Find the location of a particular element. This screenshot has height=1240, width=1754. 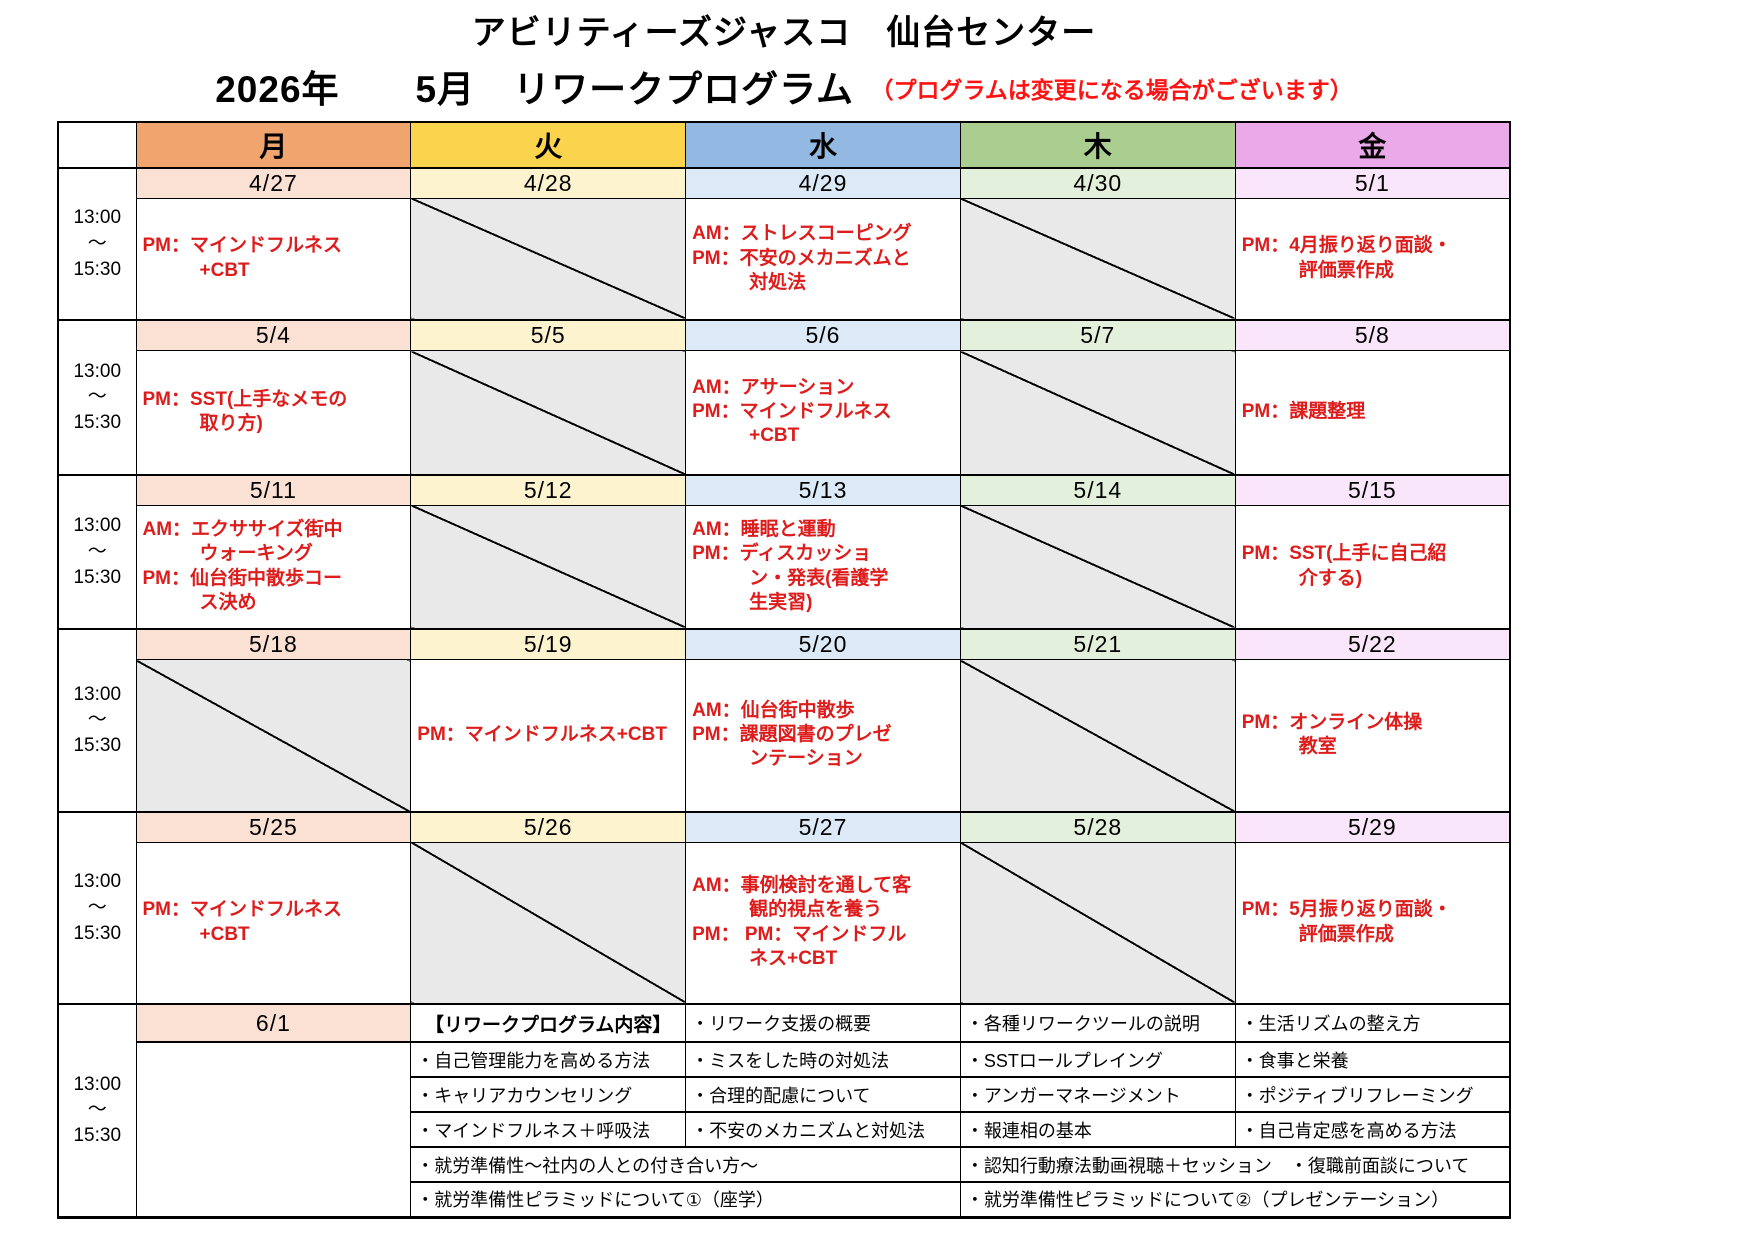

day-header-fri: 金 is located at coordinates (1372, 144).